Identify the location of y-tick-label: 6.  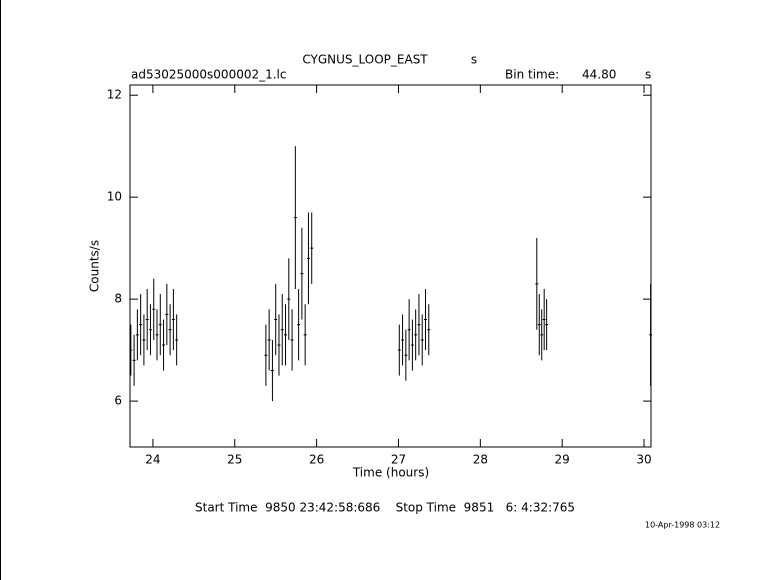
(118, 401).